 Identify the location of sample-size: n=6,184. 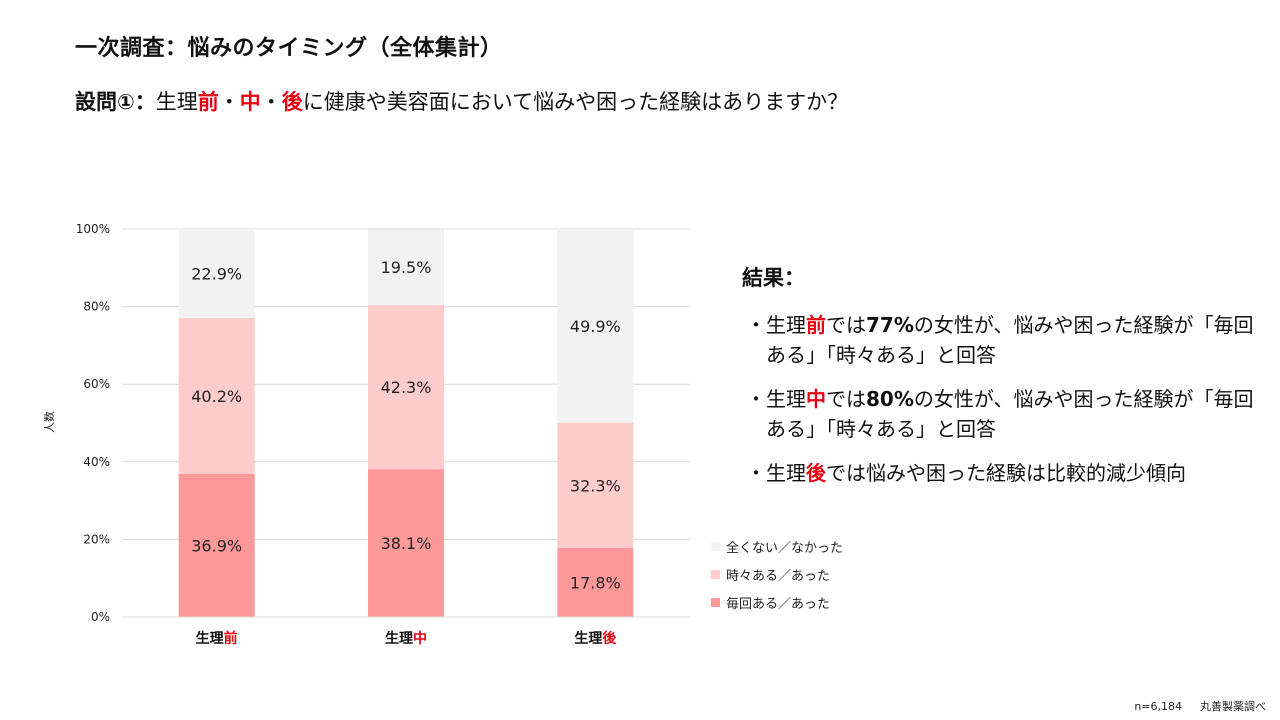
(1158, 706).